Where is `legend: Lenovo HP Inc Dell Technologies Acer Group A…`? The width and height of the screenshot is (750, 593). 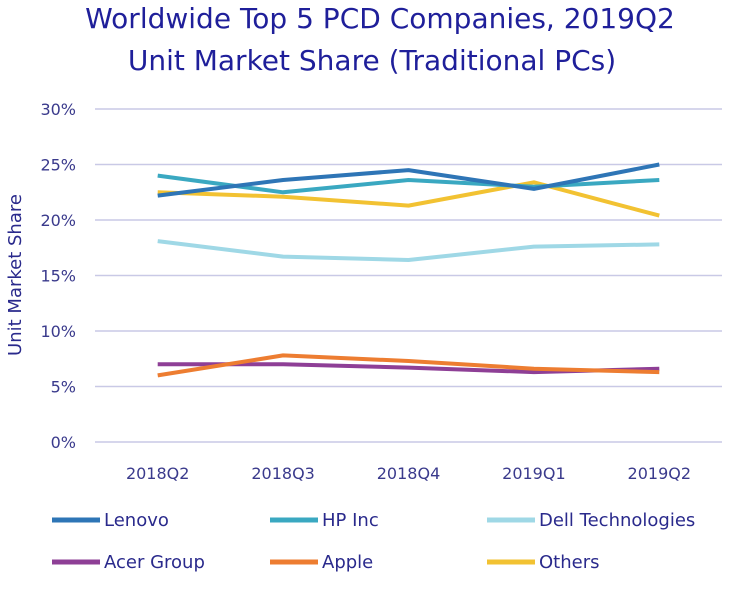 legend: Lenovo HP Inc Dell Technologies Acer Group A… is located at coordinates (373, 541).